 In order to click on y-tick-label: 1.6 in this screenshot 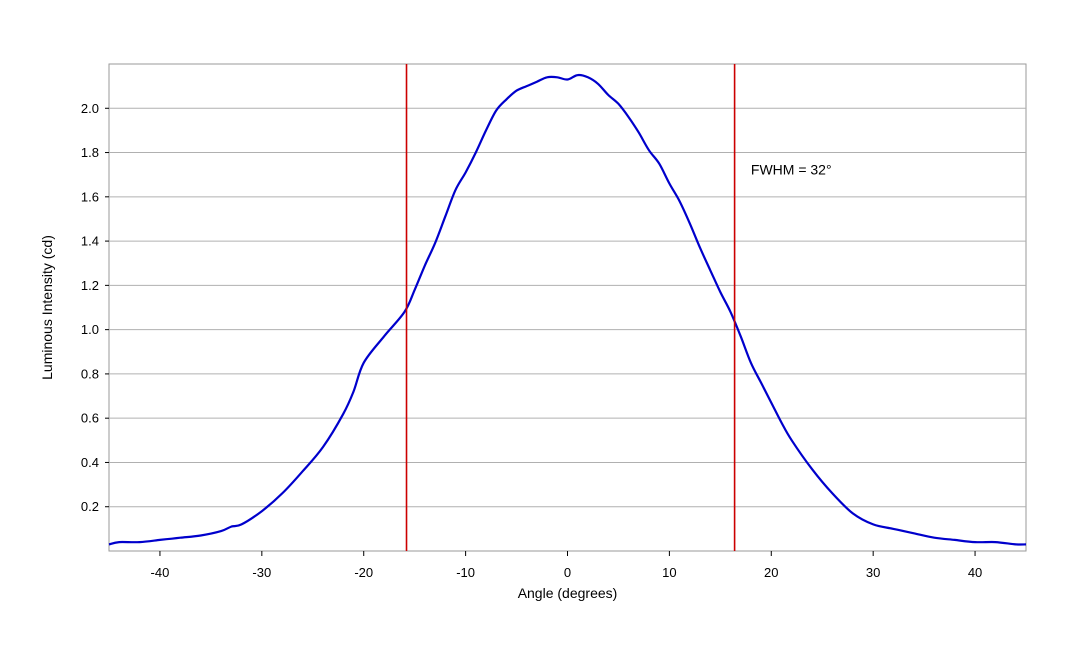, I will do `click(90, 196)`.